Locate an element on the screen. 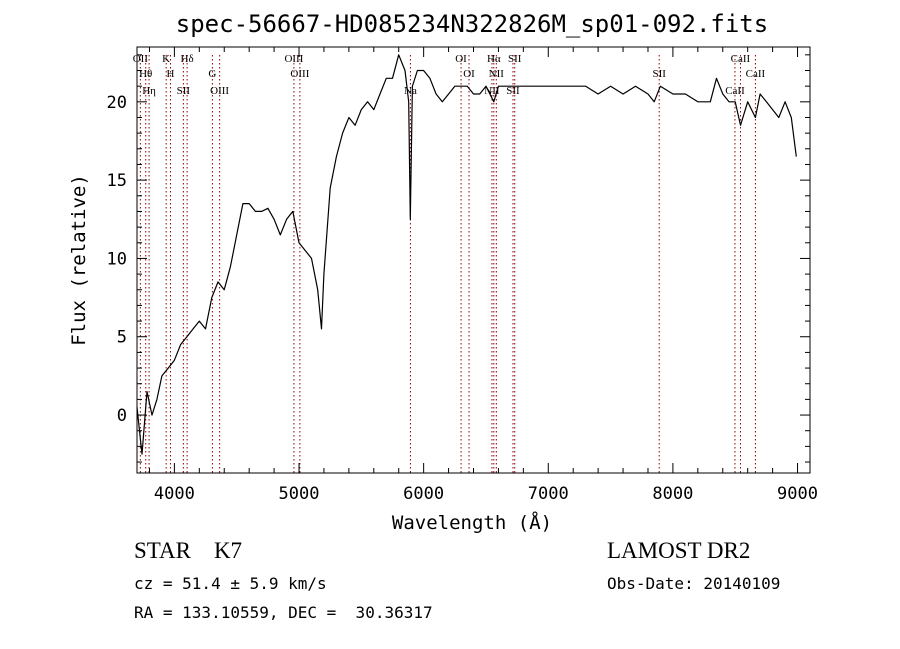 Image resolution: width=900 pixels, height=649 pixels. spectral-class: STAR K7 is located at coordinates (188, 550).